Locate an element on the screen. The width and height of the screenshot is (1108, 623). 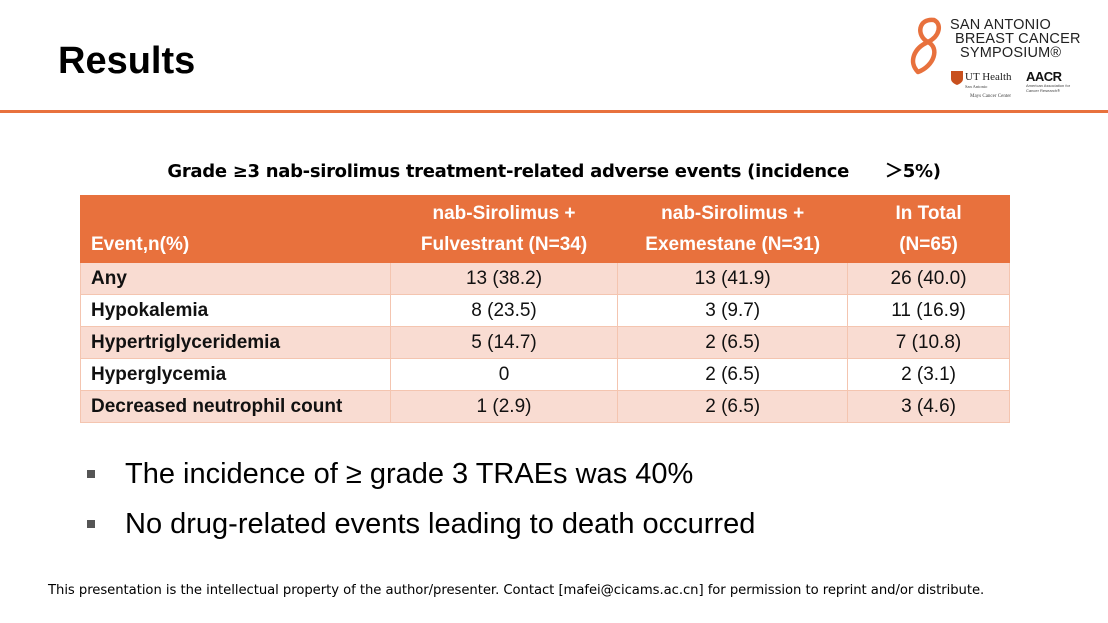
header-fulvestrant-line1: nab-Sirolimus + is located at coordinates (504, 213).